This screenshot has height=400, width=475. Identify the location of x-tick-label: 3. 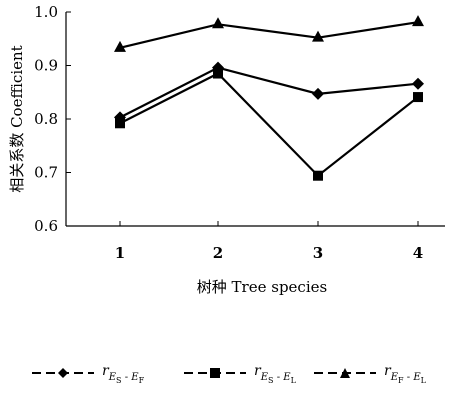
(318, 253).